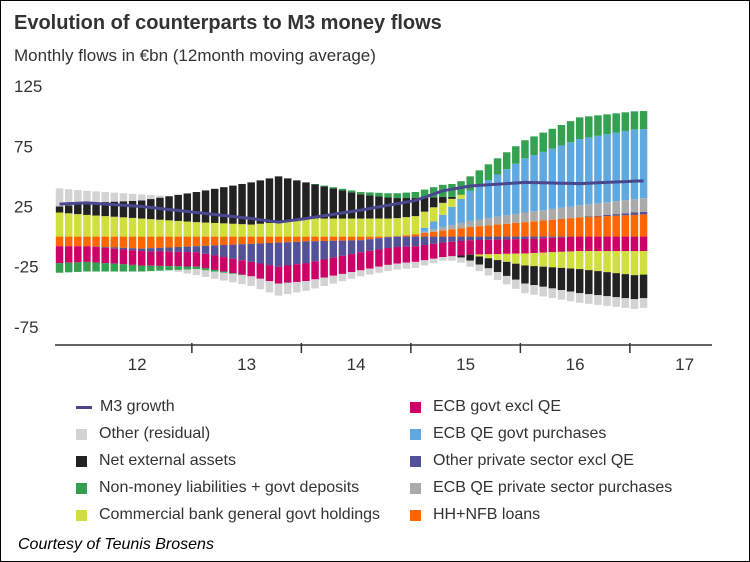 The width and height of the screenshot is (750, 562). I want to click on x-tick-label: 13, so click(246, 364).